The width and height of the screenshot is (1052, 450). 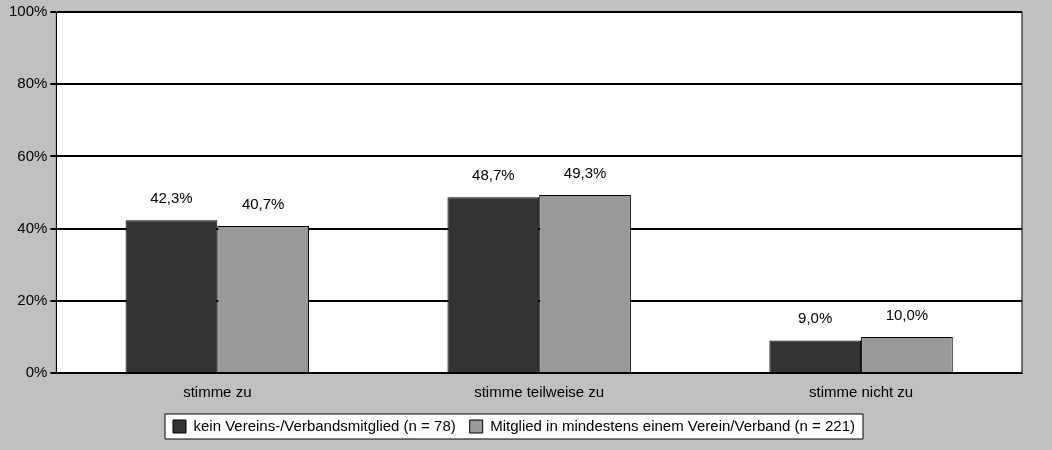 I want to click on x-tick-label: stimme nicht zu, so click(x=861, y=392).